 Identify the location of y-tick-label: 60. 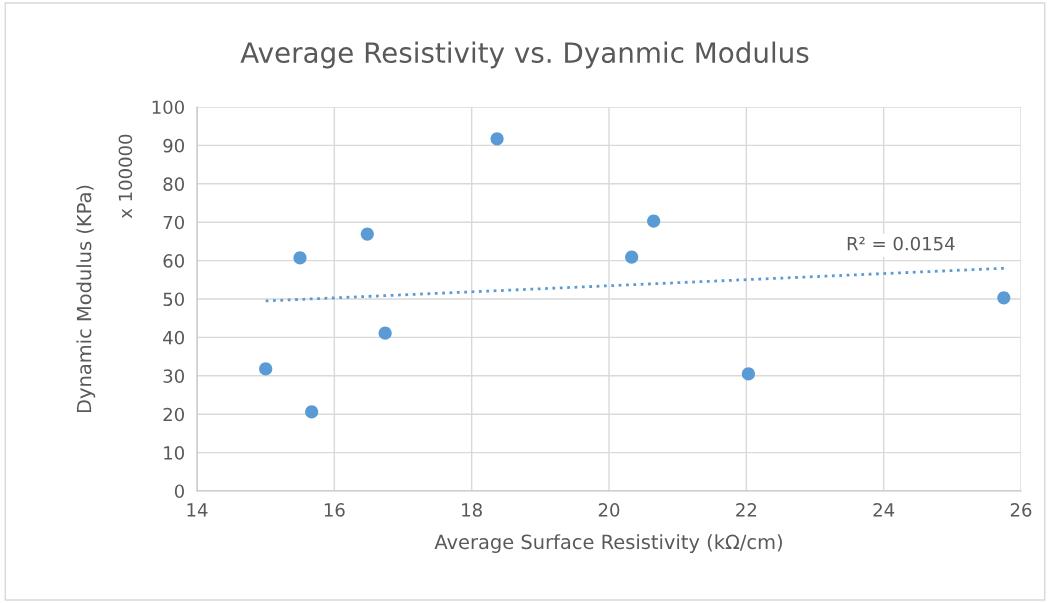
(173, 261).